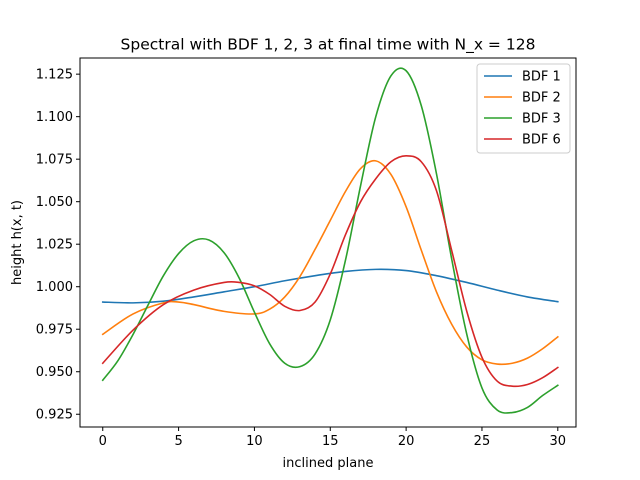  Describe the element at coordinates (178, 441) in the screenshot. I see `x-tick-label: 5` at that location.